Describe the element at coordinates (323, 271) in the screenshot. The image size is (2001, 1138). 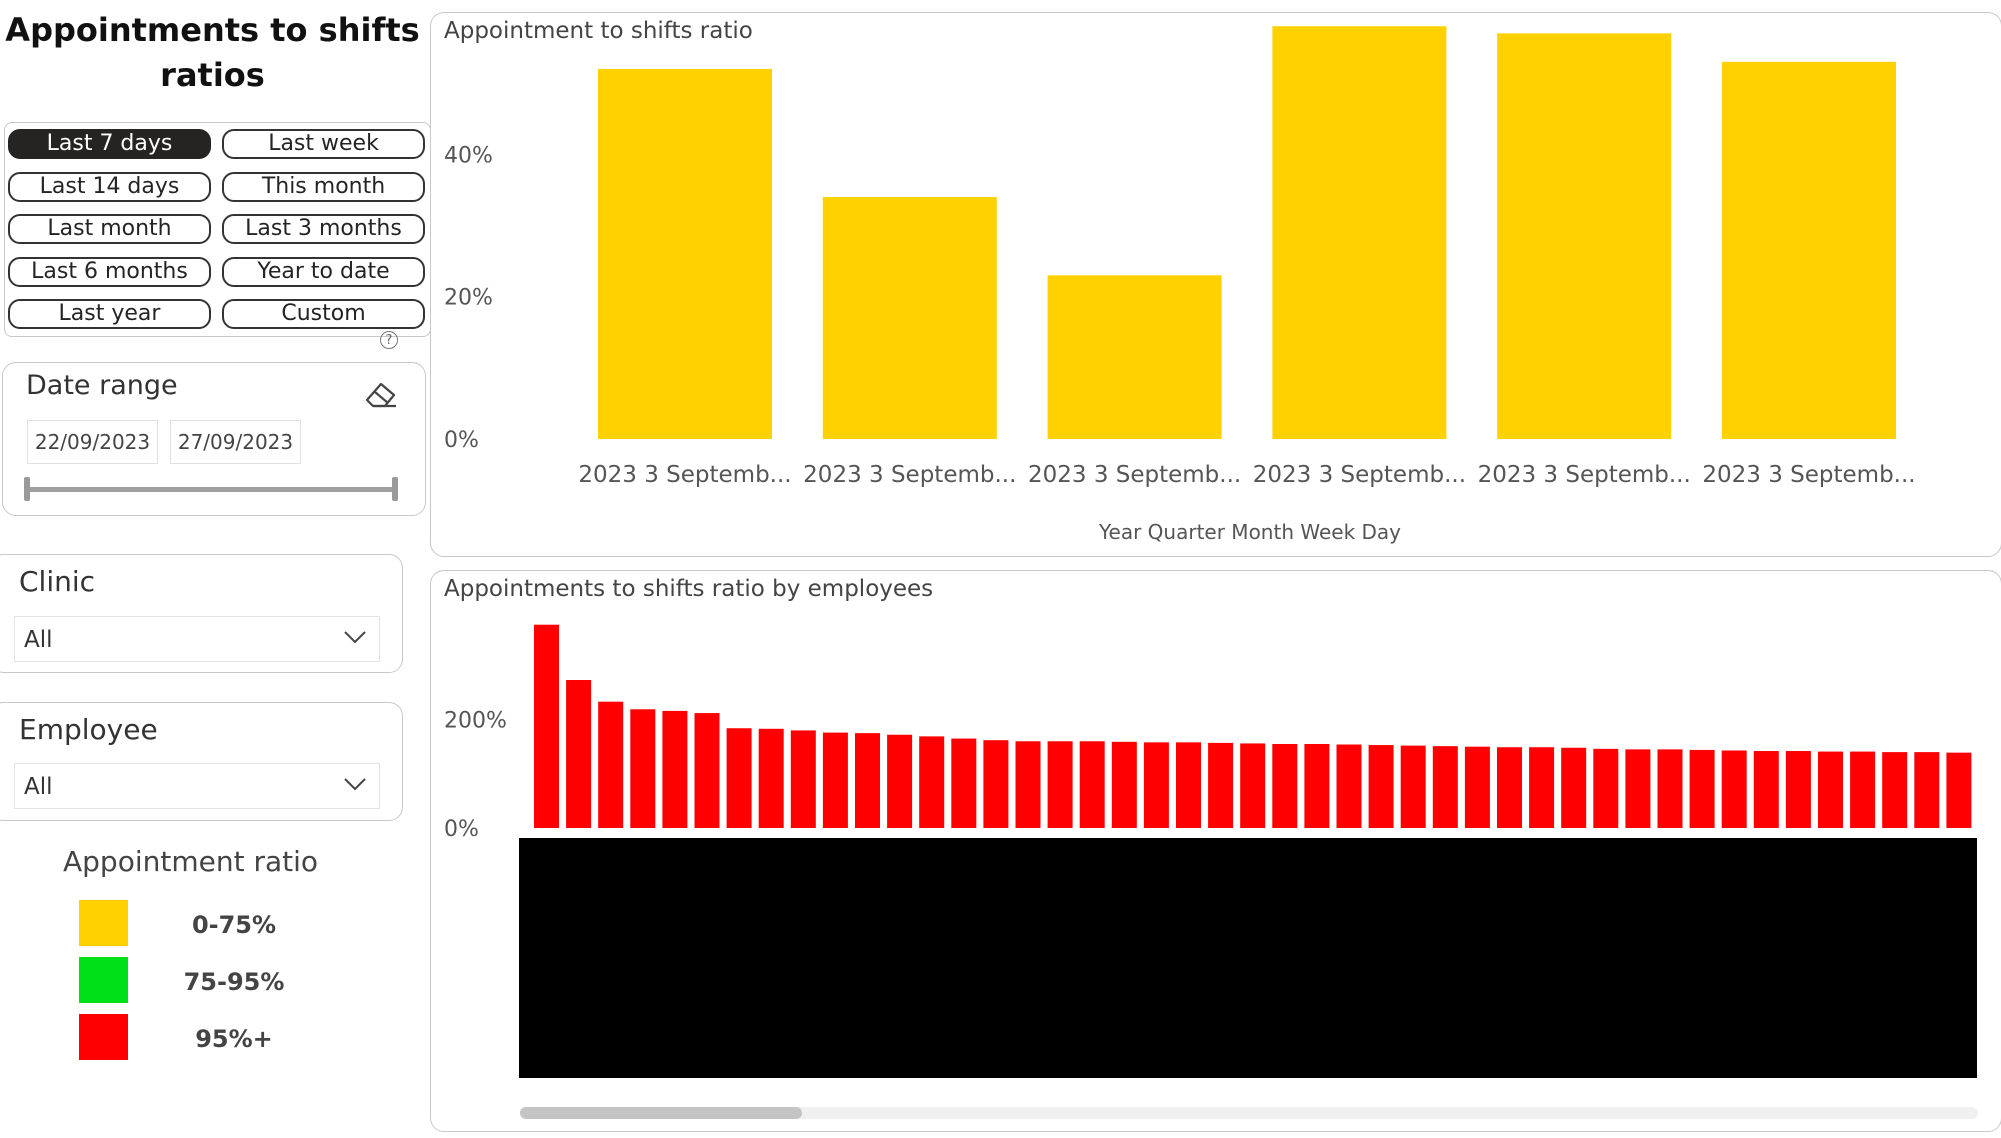
I see `period-button-year-to-date: Year to date` at that location.